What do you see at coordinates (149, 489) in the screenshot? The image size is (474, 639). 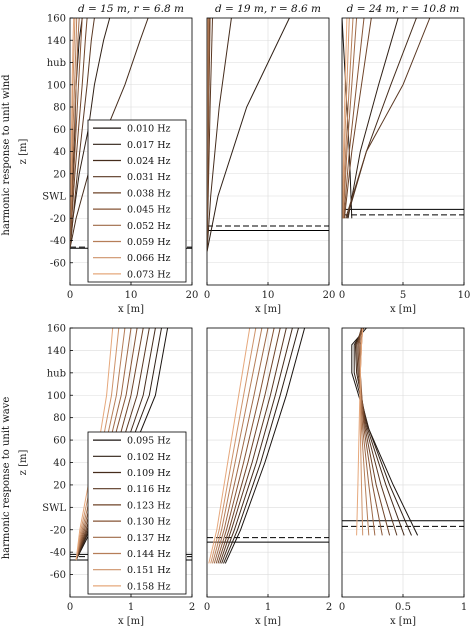 I see `legend-entry: 0.116 Hz` at bounding box center [149, 489].